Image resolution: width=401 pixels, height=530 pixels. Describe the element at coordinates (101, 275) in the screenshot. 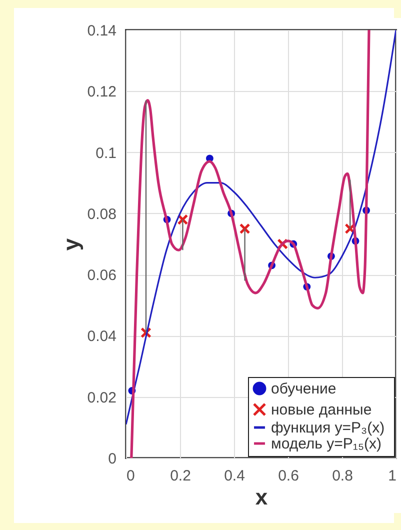

I see `y-tick-label: 0.06` at that location.